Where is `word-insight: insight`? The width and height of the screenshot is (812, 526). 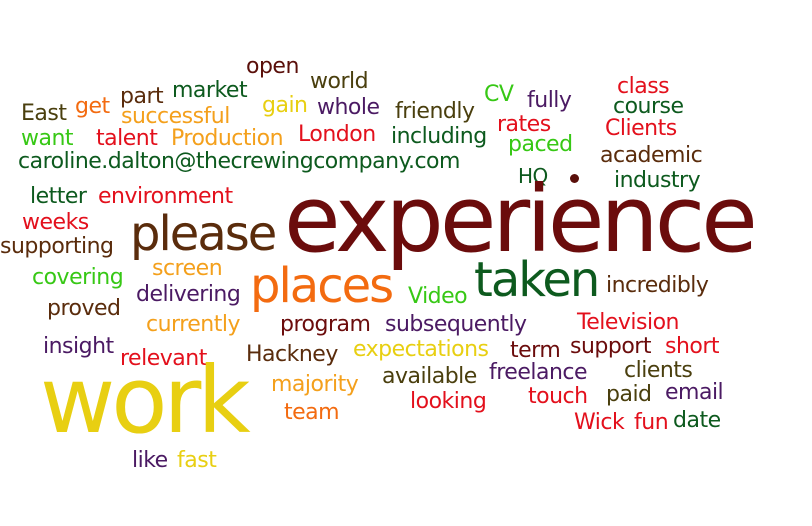 word-insight: insight is located at coordinates (78, 346).